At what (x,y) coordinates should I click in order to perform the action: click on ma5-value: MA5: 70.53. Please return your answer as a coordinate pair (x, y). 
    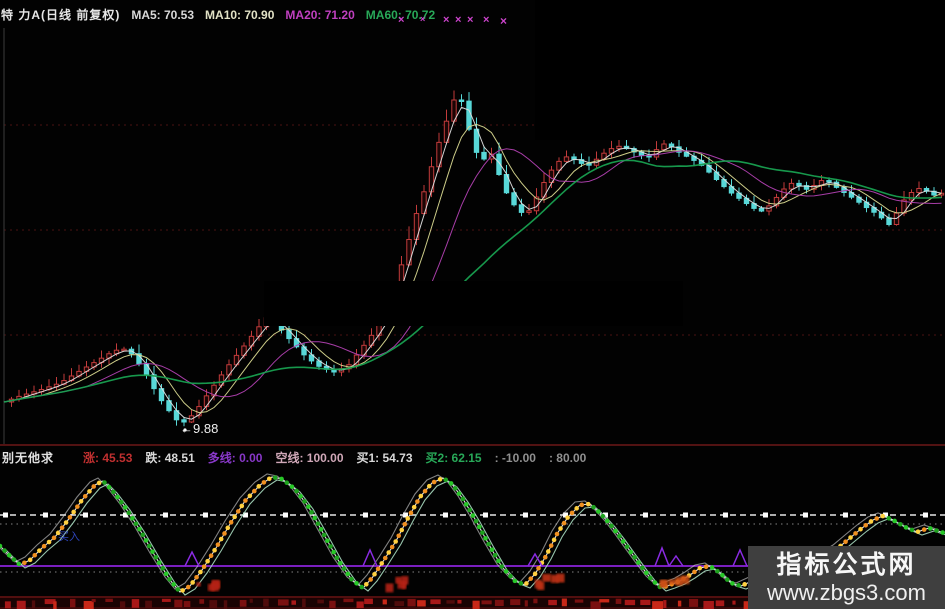
    Looking at the image, I should click on (163, 15).